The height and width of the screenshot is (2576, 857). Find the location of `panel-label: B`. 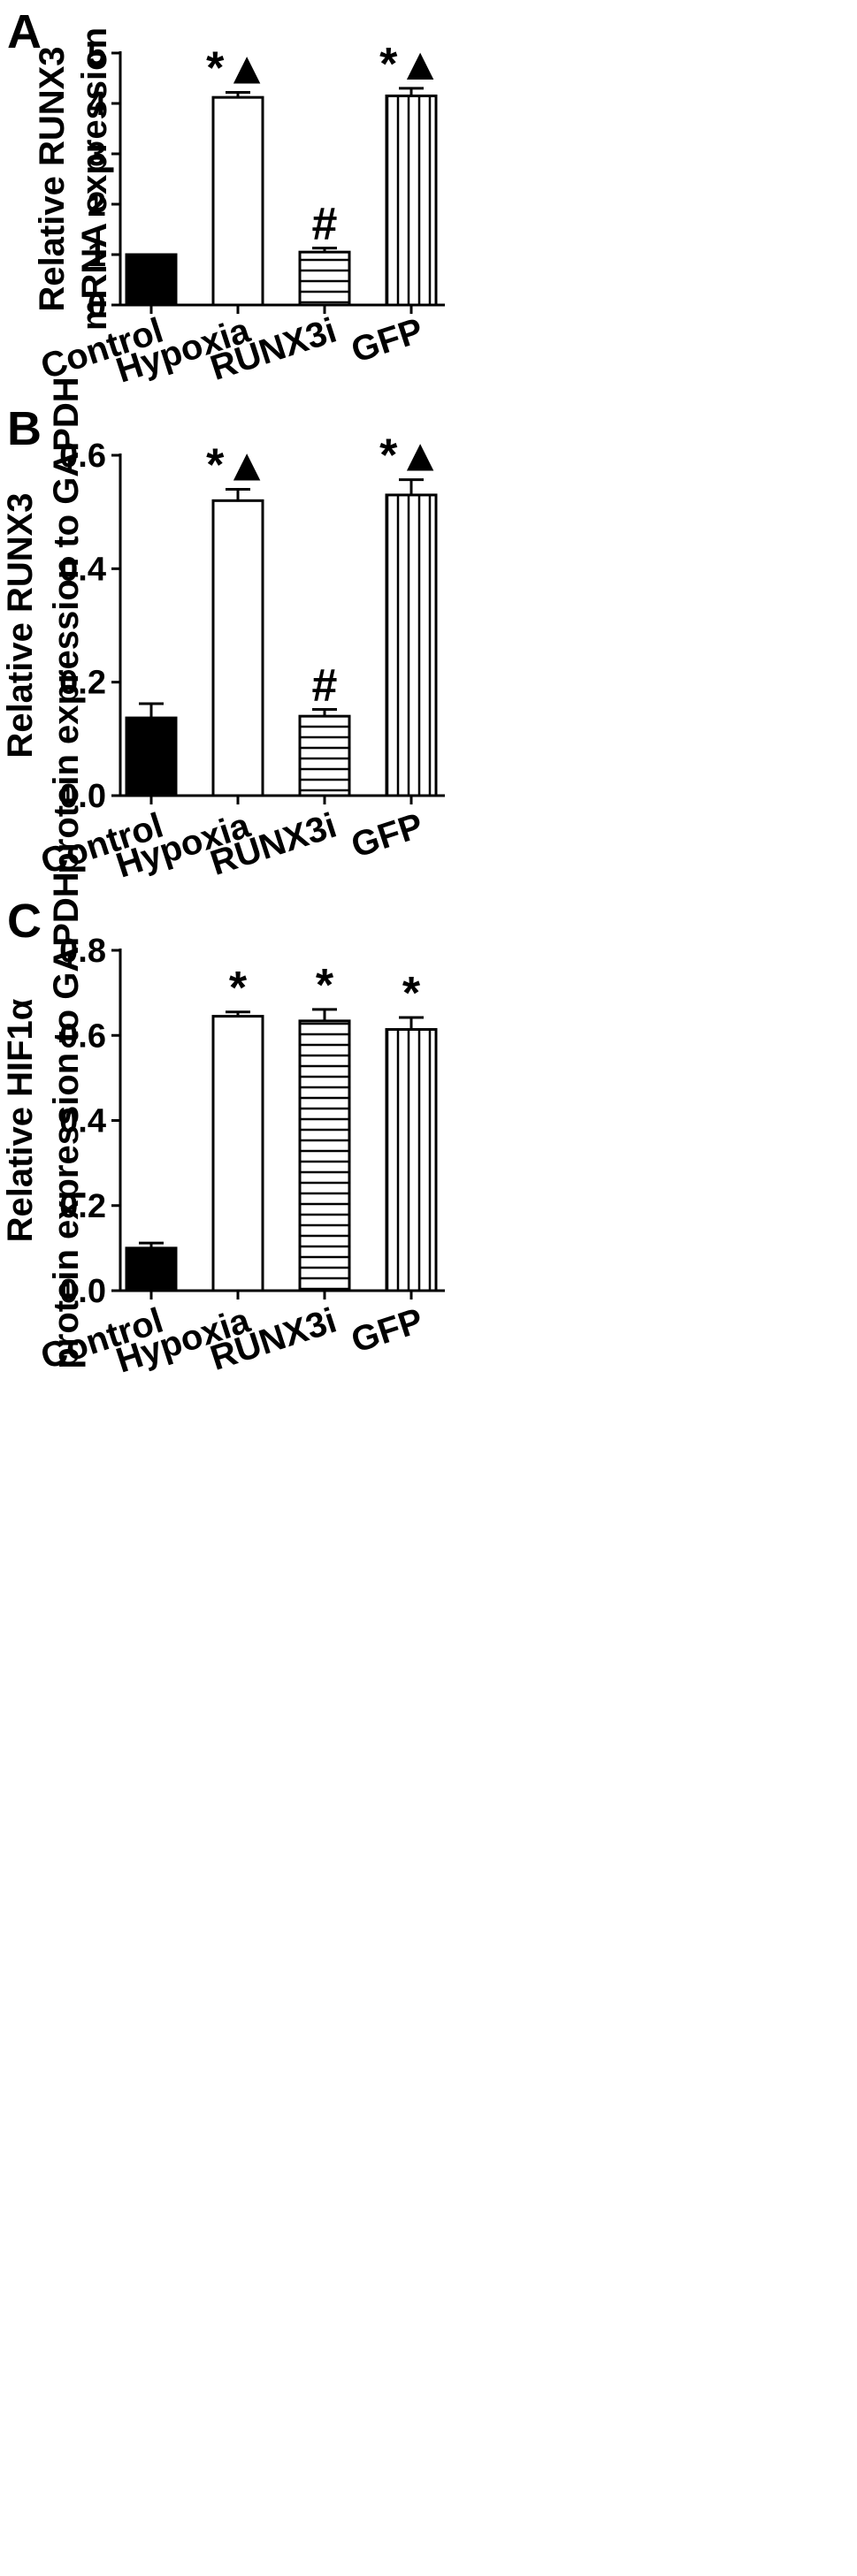

panel-label: B is located at coordinates (24, 428).